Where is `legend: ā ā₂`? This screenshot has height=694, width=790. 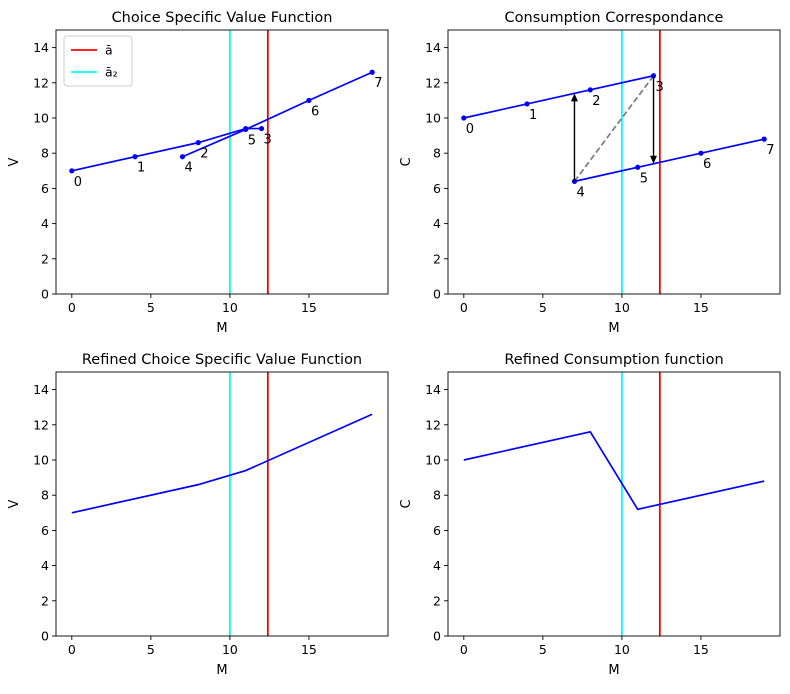
legend: ā ā₂ is located at coordinates (98, 61).